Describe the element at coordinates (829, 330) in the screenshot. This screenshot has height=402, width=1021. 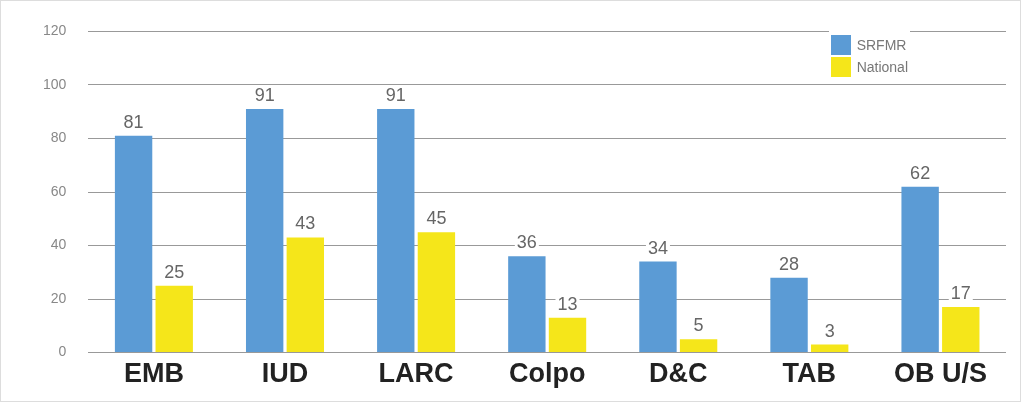
I see `data-label: 3` at that location.